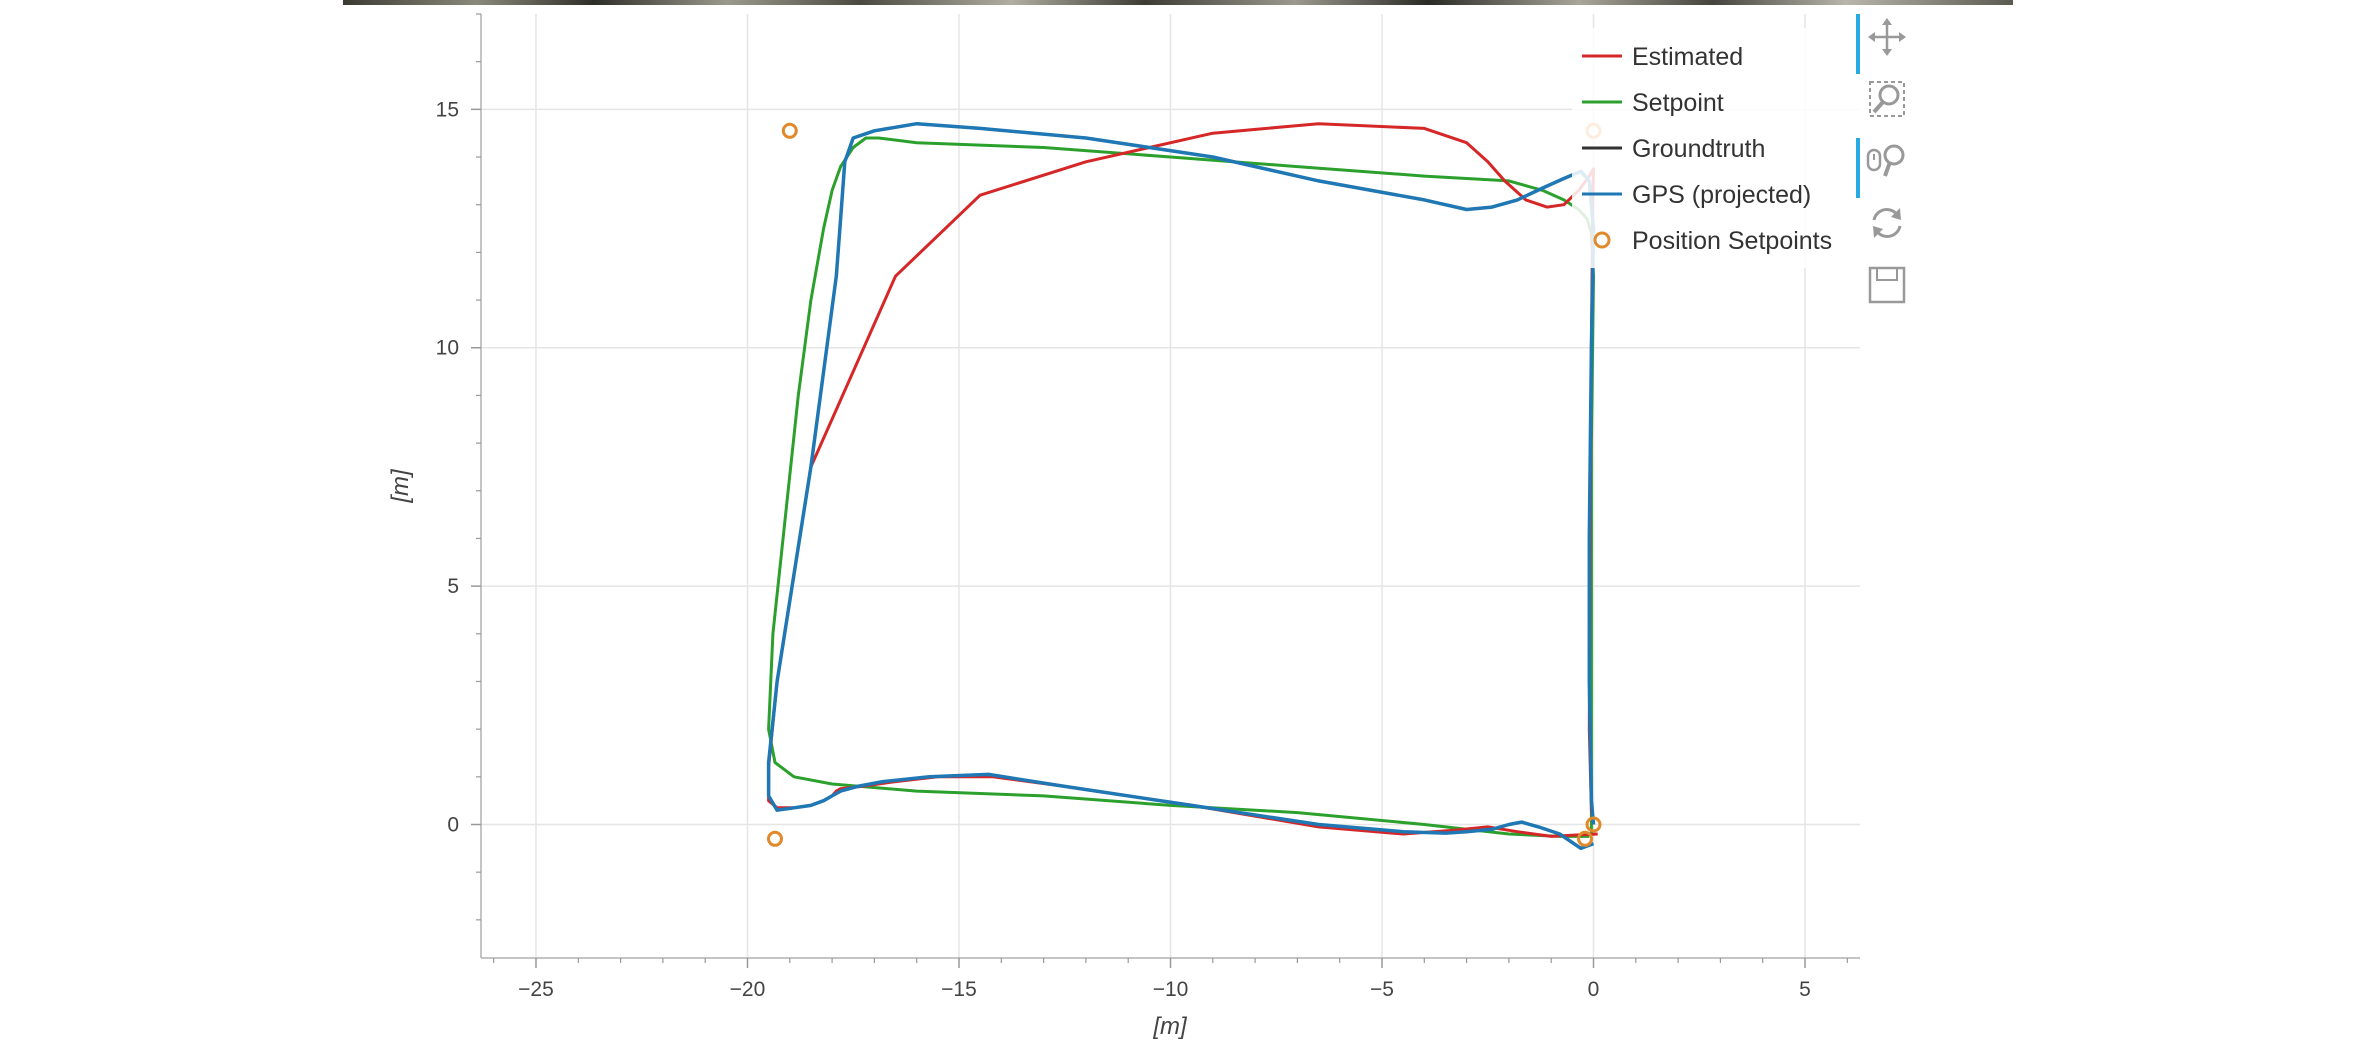 The image size is (2366, 1046). What do you see at coordinates (1687, 57) in the screenshot?
I see `legend-label-estimated: Estimated` at bounding box center [1687, 57].